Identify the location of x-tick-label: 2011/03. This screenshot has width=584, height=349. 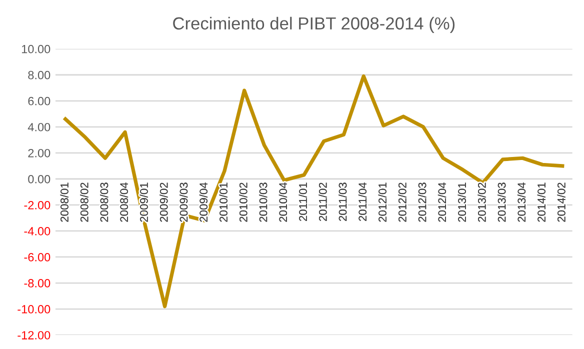
(342, 201).